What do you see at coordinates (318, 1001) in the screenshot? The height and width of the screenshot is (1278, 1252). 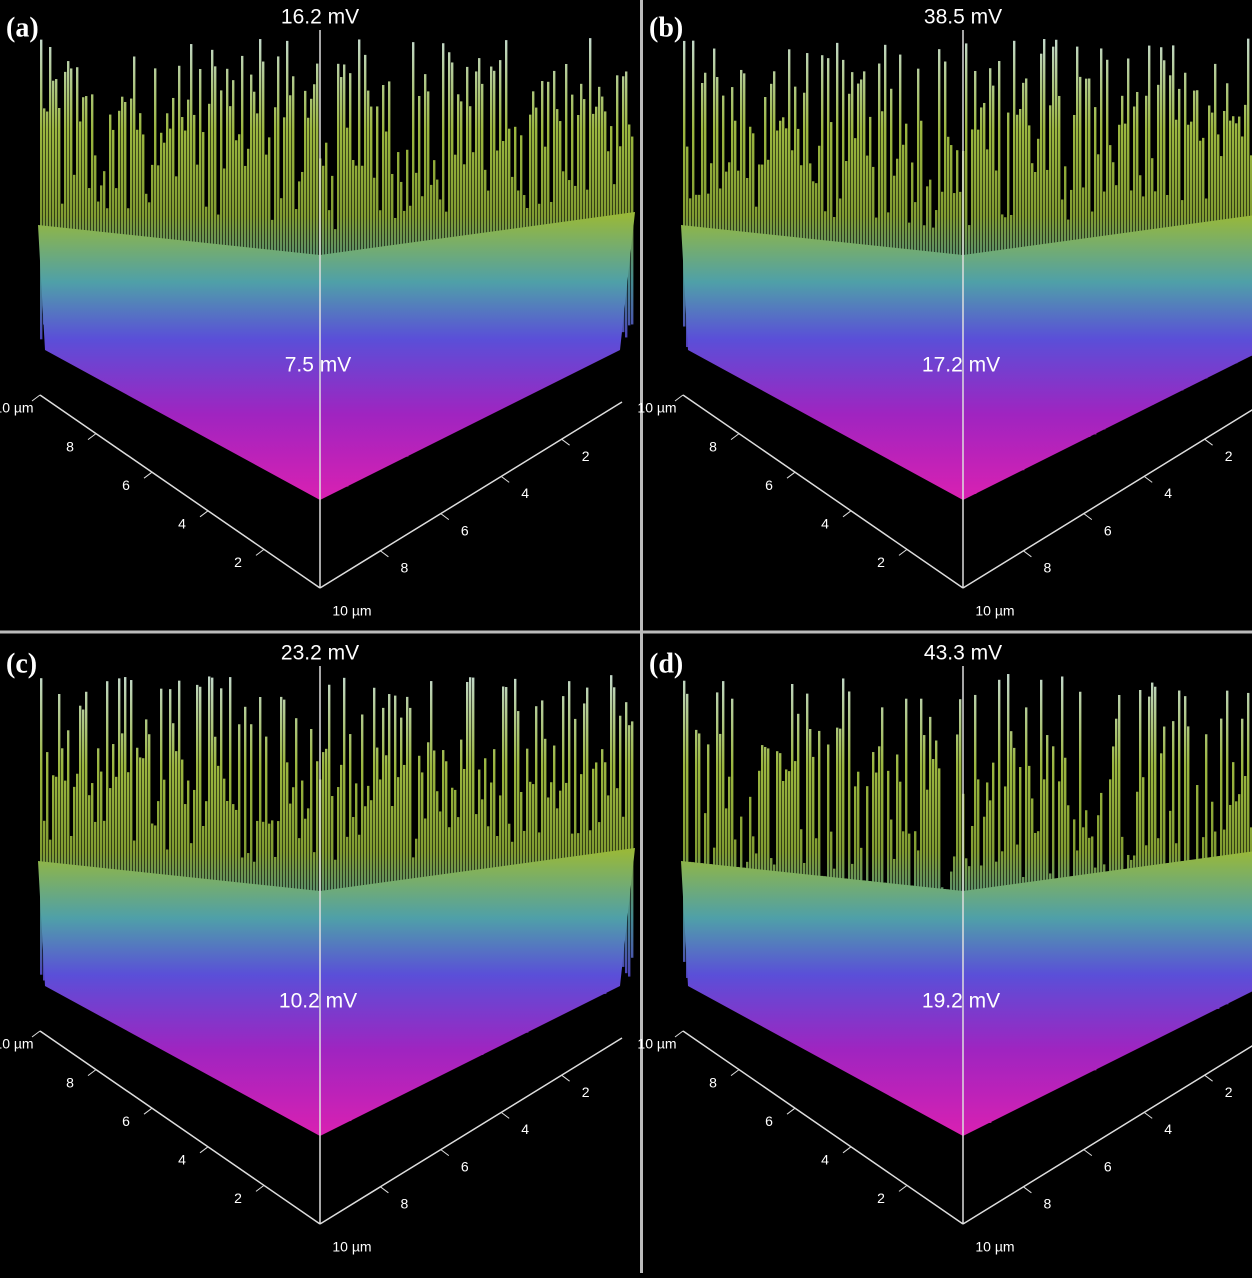 I see `mid-value: 10.2 mV` at bounding box center [318, 1001].